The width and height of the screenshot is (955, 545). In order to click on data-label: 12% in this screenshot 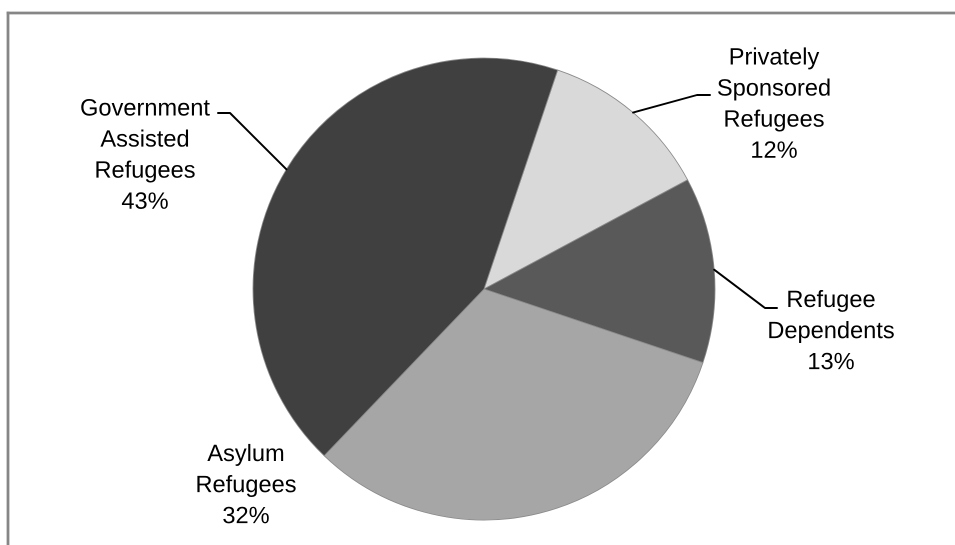, I will do `click(774, 149)`.